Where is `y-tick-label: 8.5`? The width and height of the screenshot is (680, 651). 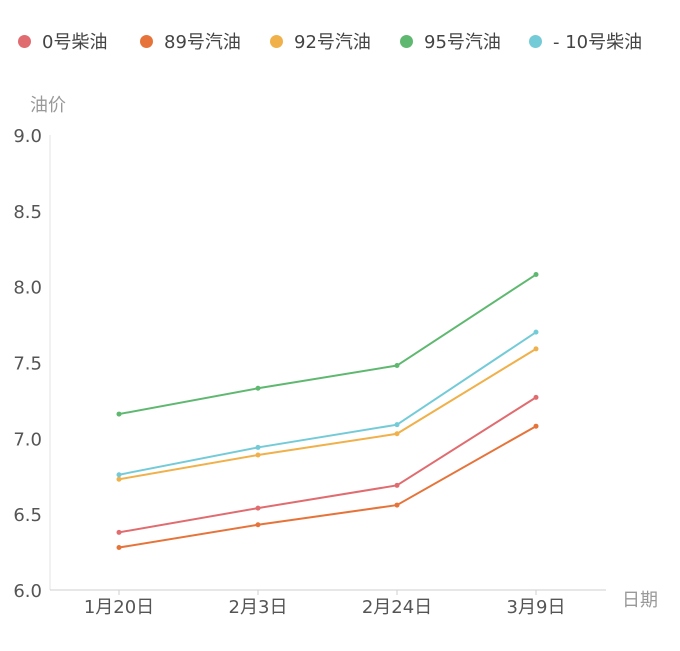
y-tick-label: 8.5 is located at coordinates (27, 212).